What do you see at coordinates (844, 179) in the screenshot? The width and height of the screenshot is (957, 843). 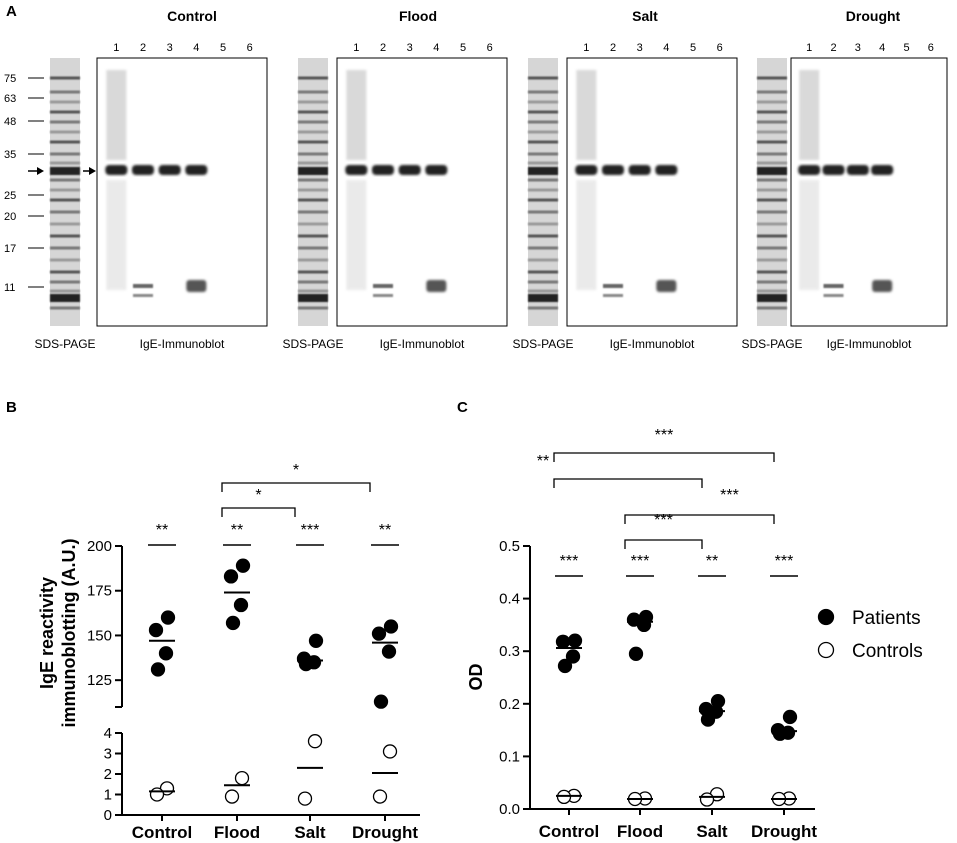 I see `gel-panel-drought: Drought SDS-PAGE IgE-Immunoblot 1 2 3 4 5 6` at bounding box center [844, 179].